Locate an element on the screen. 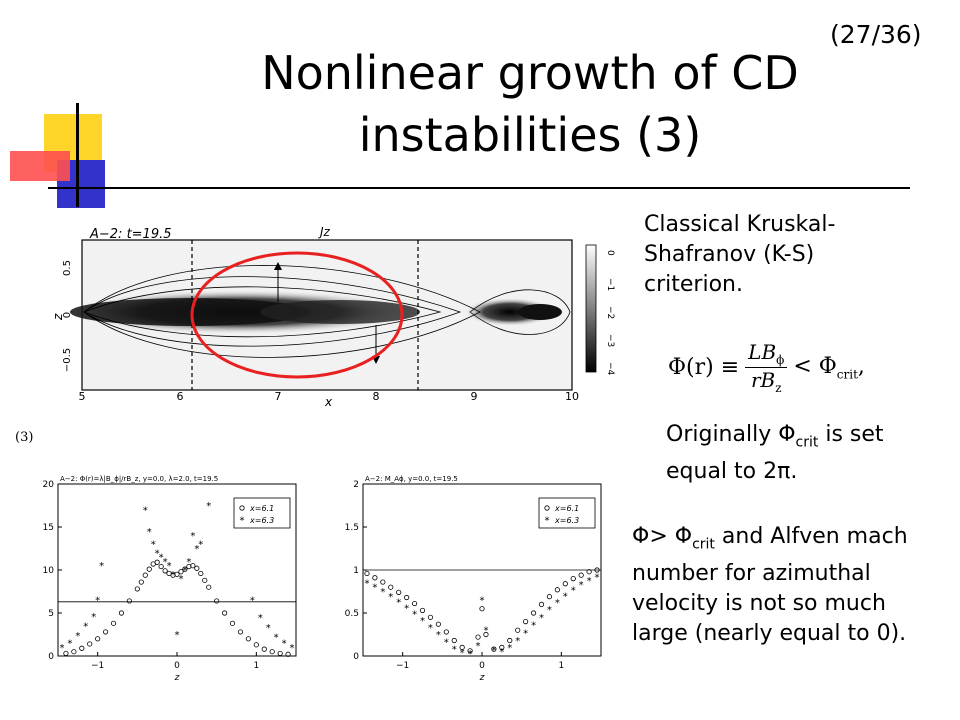 This screenshot has height=720, width=960. colorbar-tick-2: −2 is located at coordinates (610, 312).